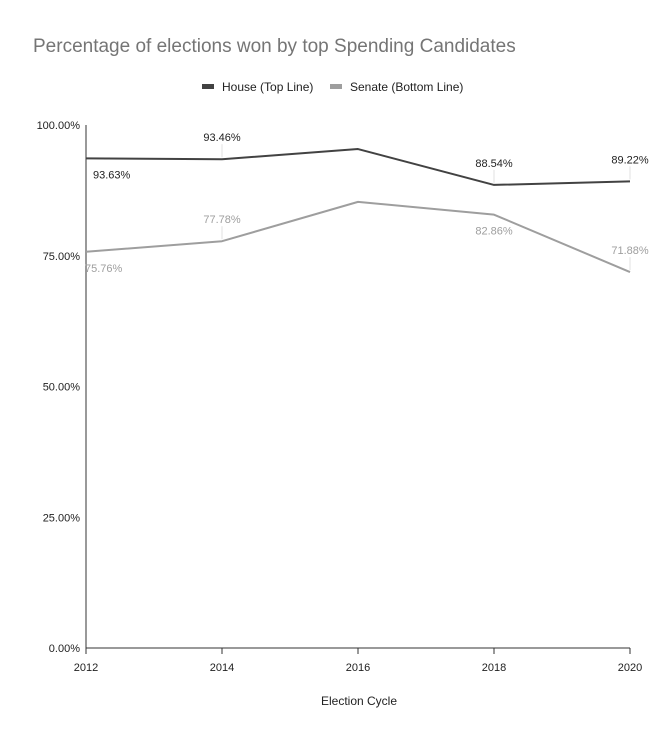 The image size is (665, 741). Describe the element at coordinates (62, 518) in the screenshot. I see `y-tick-label: 25.00%` at that location.